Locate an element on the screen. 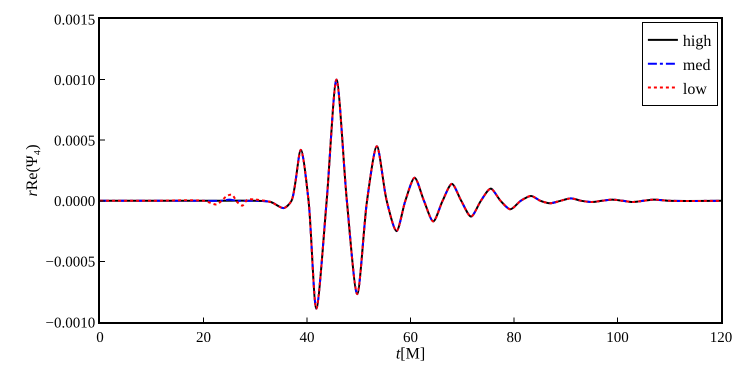 The height and width of the screenshot is (374, 747). legend-label: med is located at coordinates (696, 65).